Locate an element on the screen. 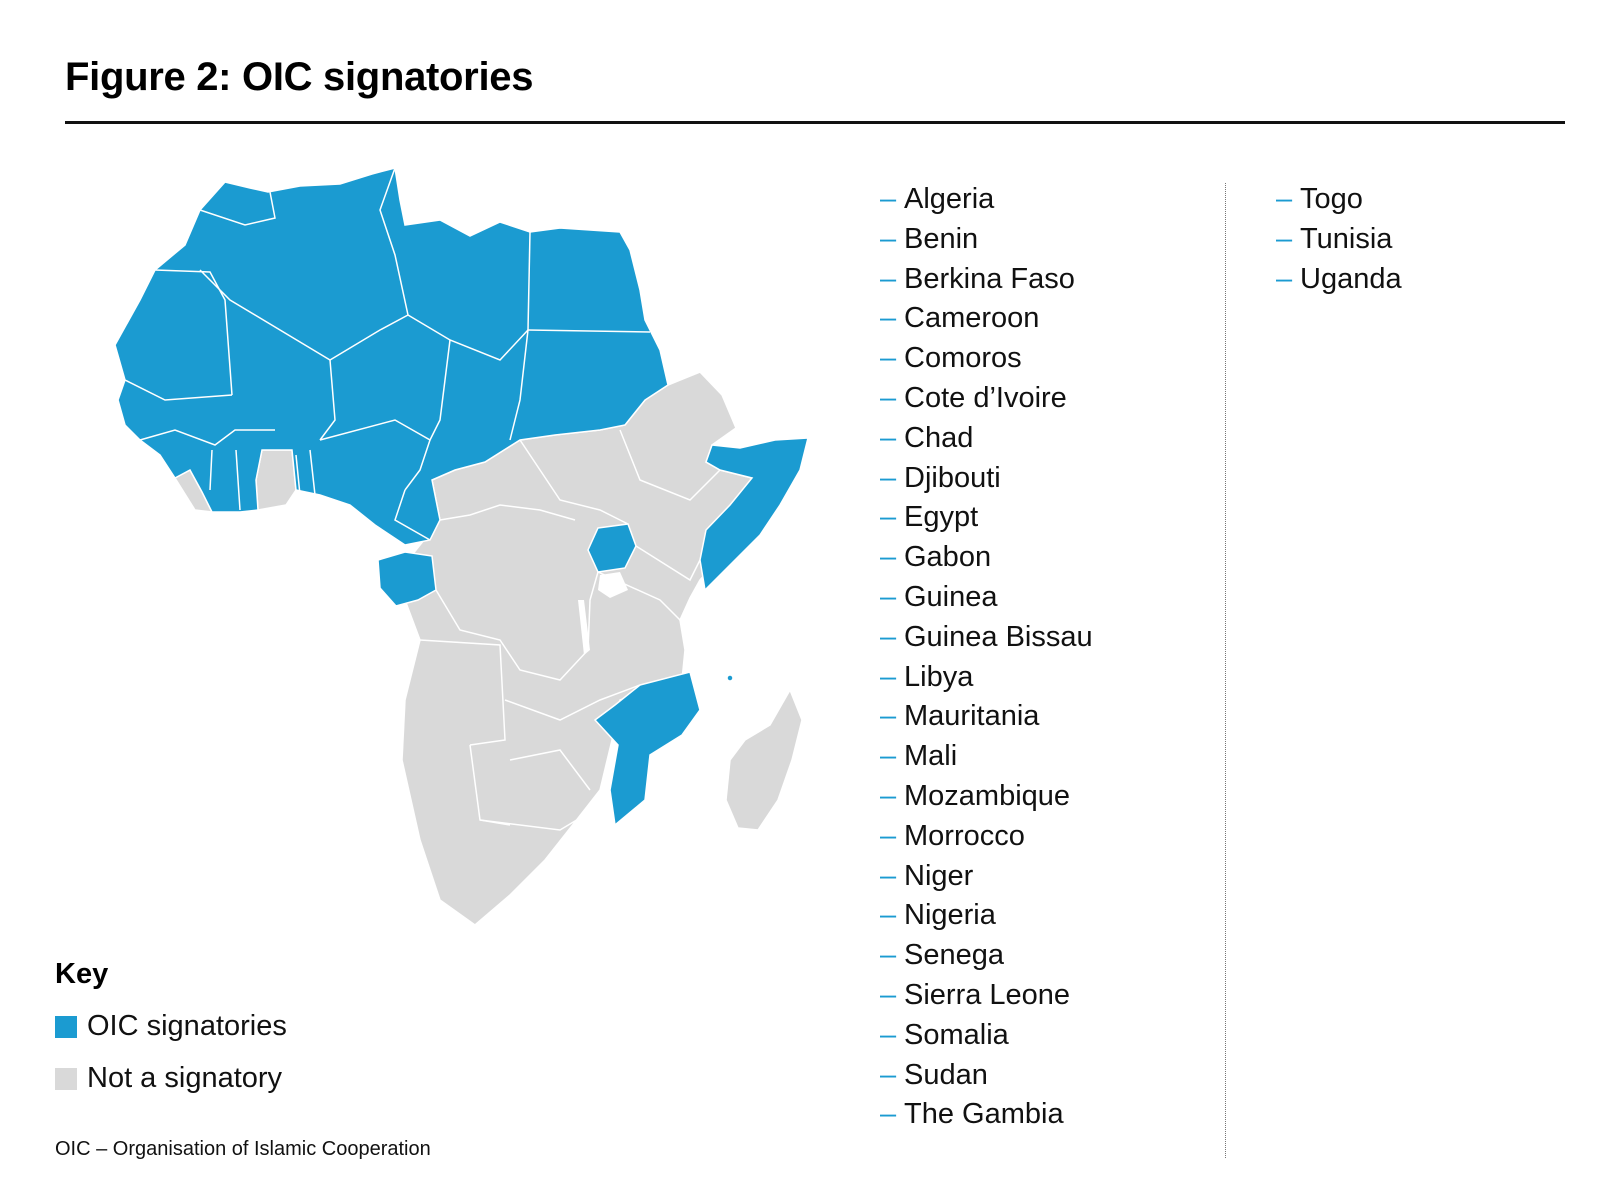 The height and width of the screenshot is (1200, 1600). country-name: Guinea Bissau is located at coordinates (998, 636).